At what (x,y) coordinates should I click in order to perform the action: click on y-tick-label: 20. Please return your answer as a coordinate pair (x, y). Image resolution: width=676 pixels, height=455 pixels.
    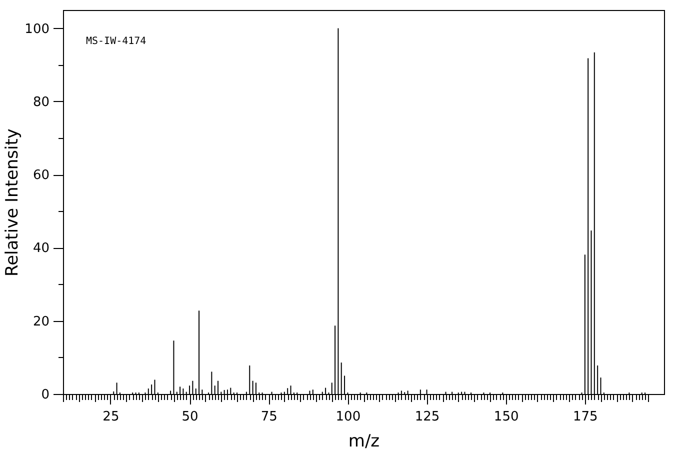
    Looking at the image, I should click on (41, 322).